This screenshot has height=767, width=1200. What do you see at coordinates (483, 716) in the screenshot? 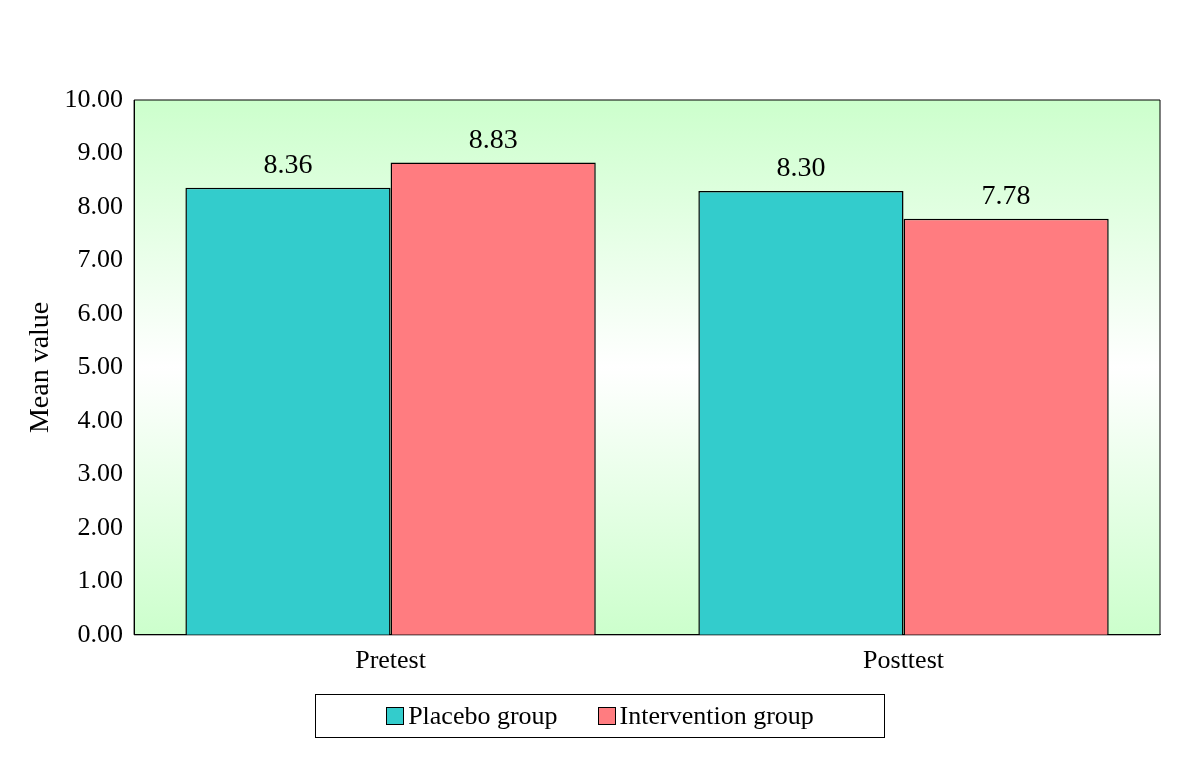
I see `text: Placebo group` at bounding box center [483, 716].